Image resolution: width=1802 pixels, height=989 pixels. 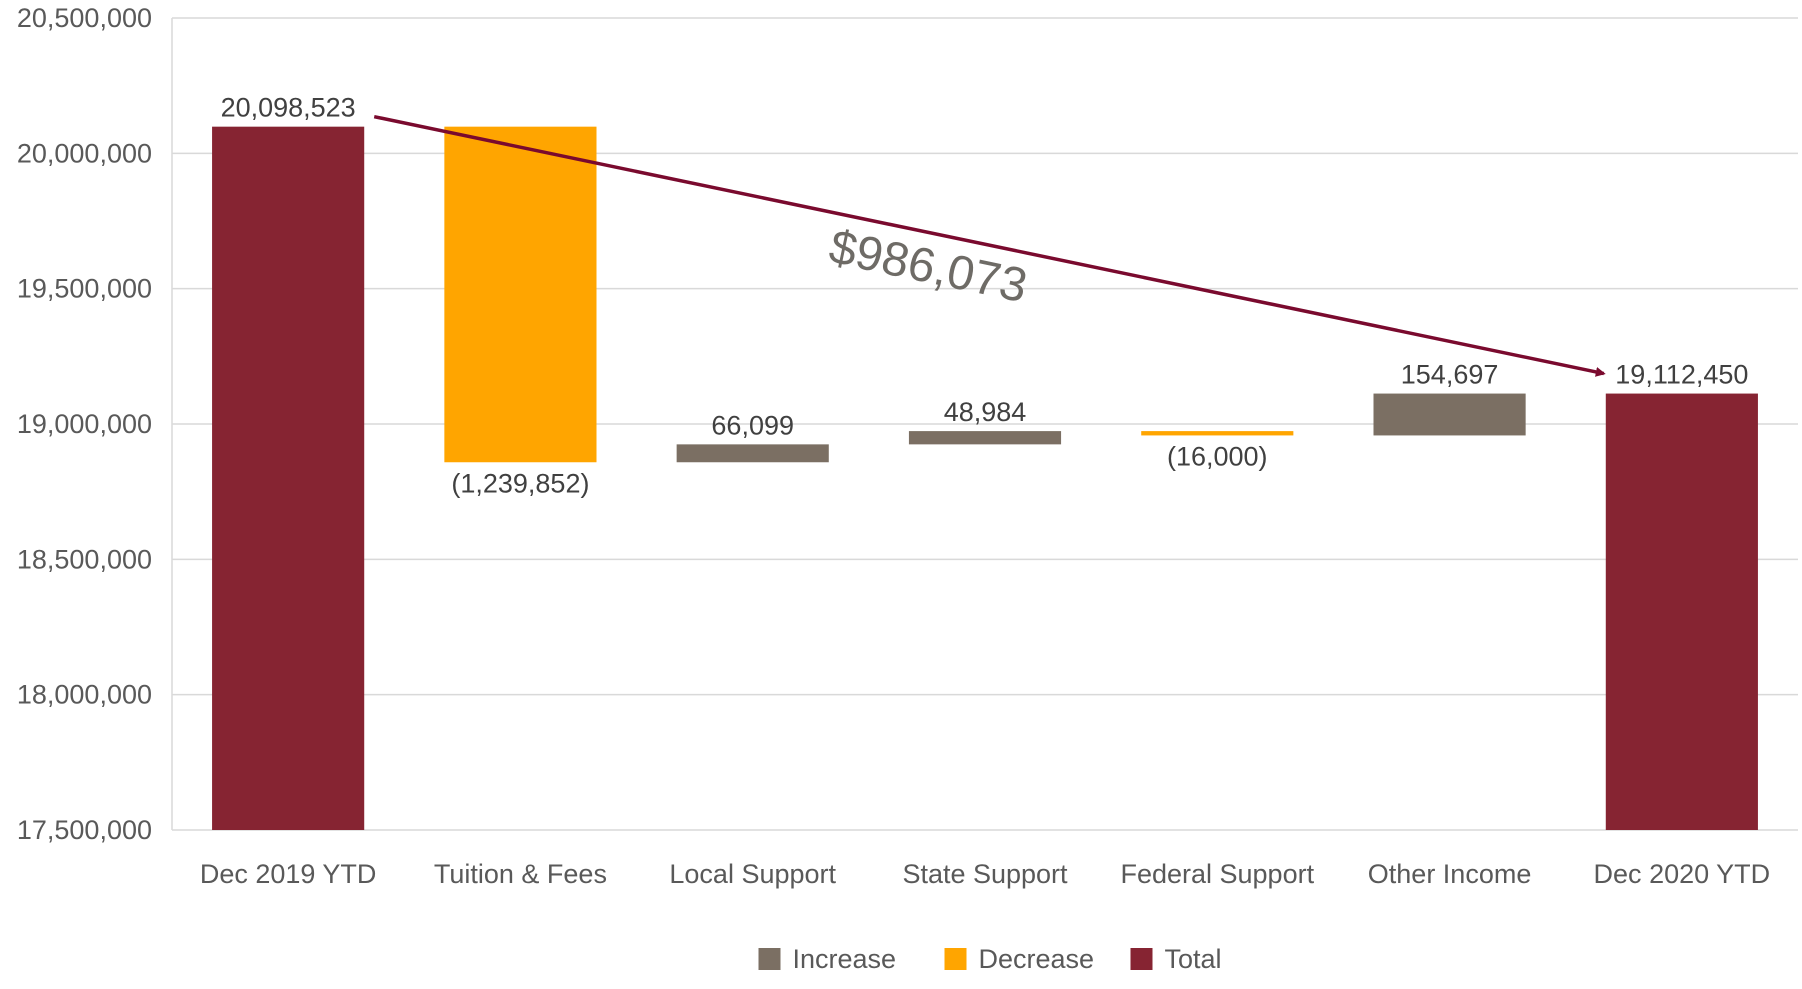 What do you see at coordinates (985, 412) in the screenshot?
I see `data-label: 48,984` at bounding box center [985, 412].